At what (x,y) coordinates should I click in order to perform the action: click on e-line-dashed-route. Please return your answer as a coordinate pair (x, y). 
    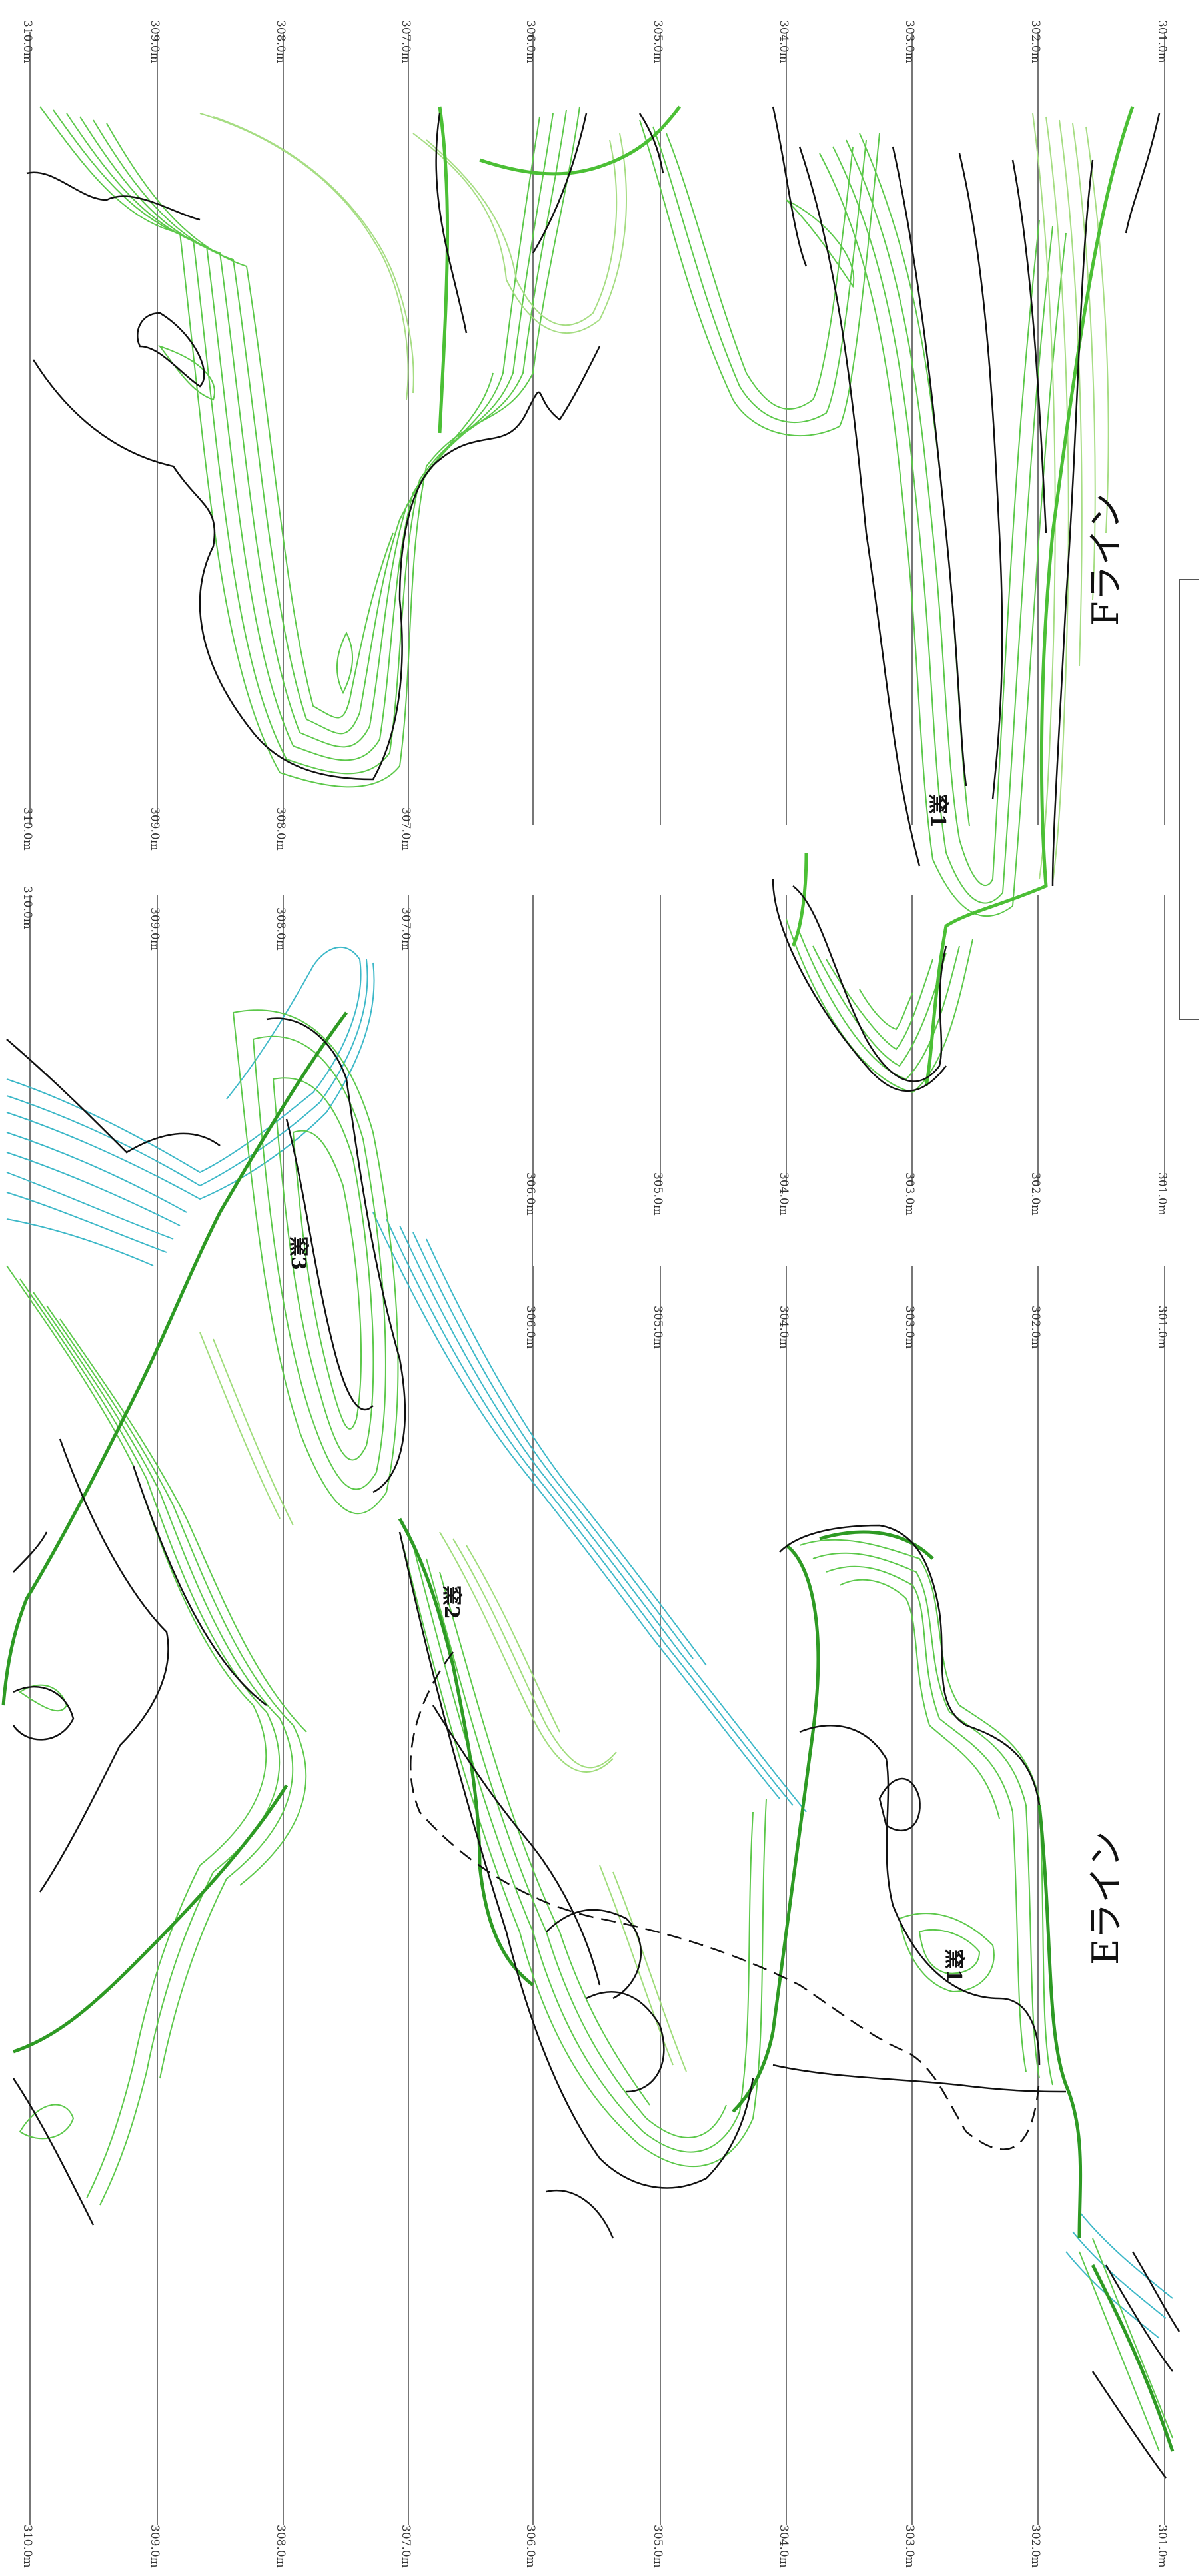
    Looking at the image, I should click on (725, 1901).